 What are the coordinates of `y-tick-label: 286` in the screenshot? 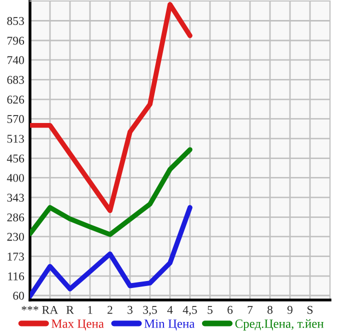 It's located at (15, 217).